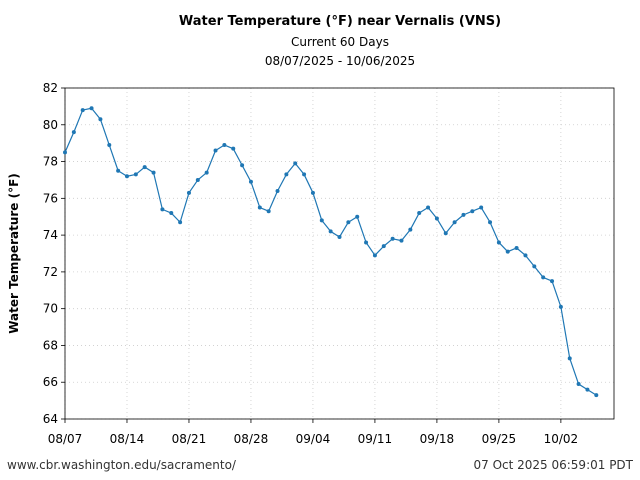 Image resolution: width=640 pixels, height=480 pixels. I want to click on x-tick-label: 08/07, so click(65, 439).